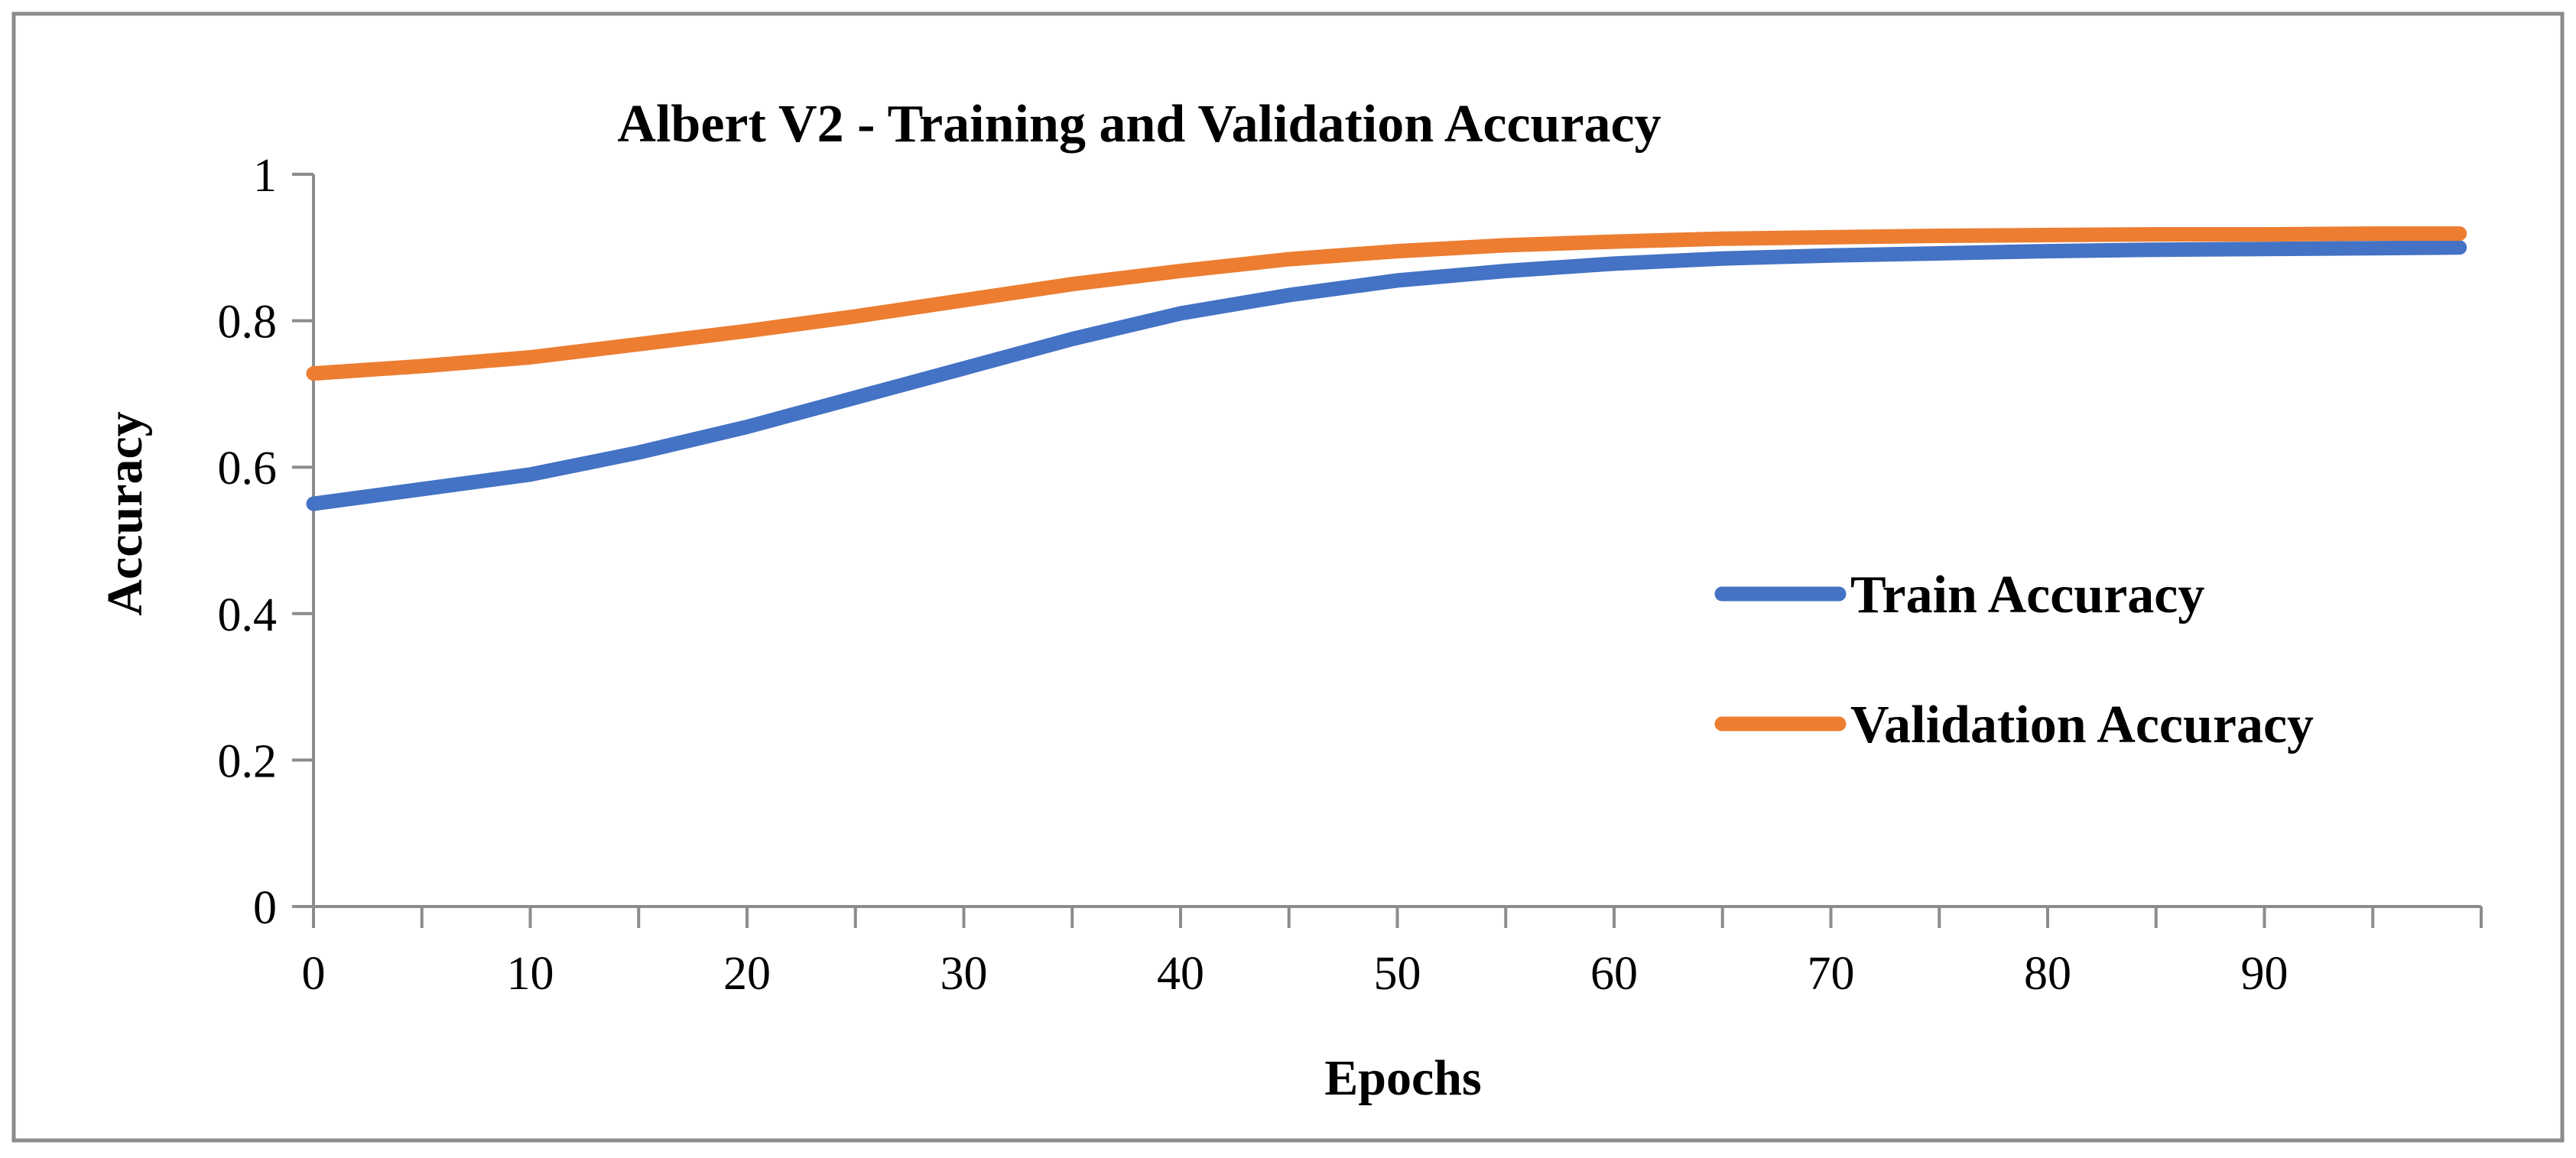  Describe the element at coordinates (1402, 1078) in the screenshot. I see `x-axis-label: Epochs` at that location.